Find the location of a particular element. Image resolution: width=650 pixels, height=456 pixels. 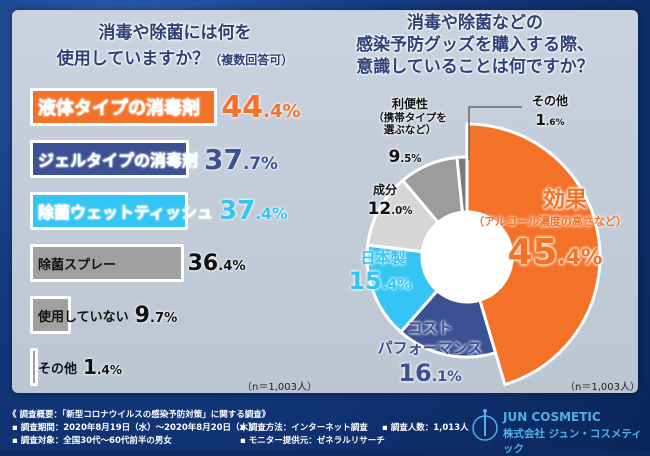

company-name-en: JUN COSMETIC is located at coordinates (552, 417).